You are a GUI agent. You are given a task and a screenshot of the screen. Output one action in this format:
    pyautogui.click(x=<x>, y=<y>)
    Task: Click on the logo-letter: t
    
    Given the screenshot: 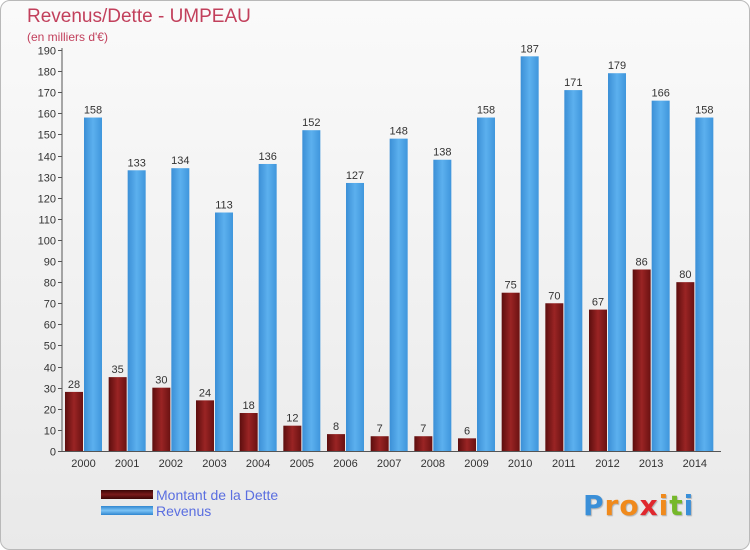 What is the action you would take?
    pyautogui.click(x=676, y=505)
    